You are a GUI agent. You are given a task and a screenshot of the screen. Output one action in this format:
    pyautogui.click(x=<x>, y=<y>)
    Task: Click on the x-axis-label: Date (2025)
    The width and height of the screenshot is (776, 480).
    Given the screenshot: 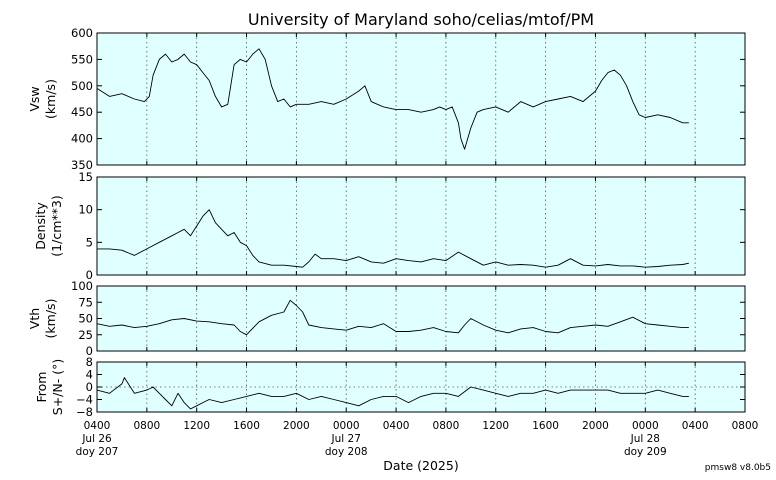 What is the action you would take?
    pyautogui.click(x=420, y=465)
    